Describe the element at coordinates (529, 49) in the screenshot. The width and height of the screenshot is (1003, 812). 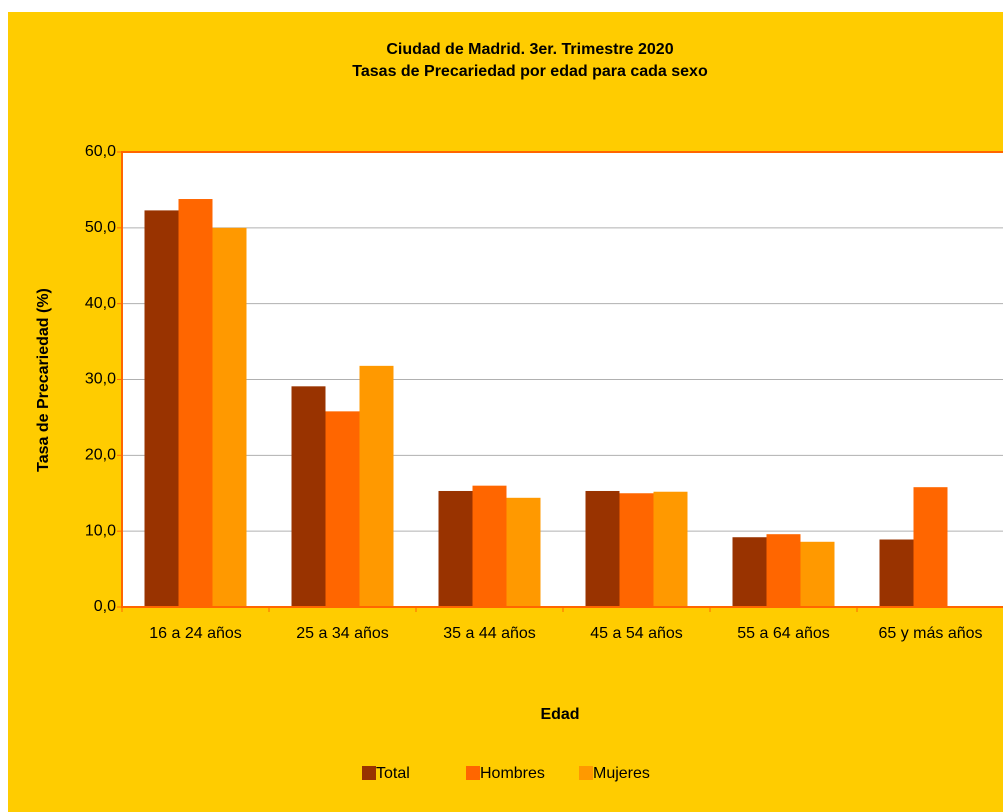
I see `chart-title: Ciudad de Madrid. 3er. Trimestre 2020` at that location.